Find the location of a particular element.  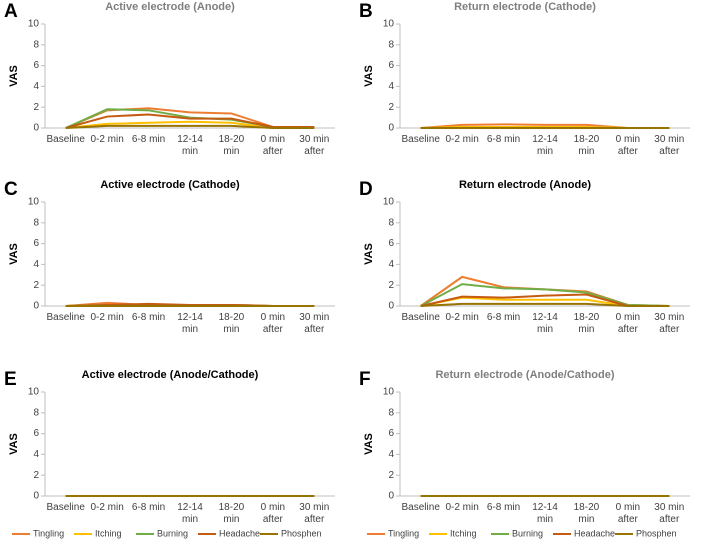

chart-title: Return electrode (Anode/Cathode) is located at coordinates (524, 375).